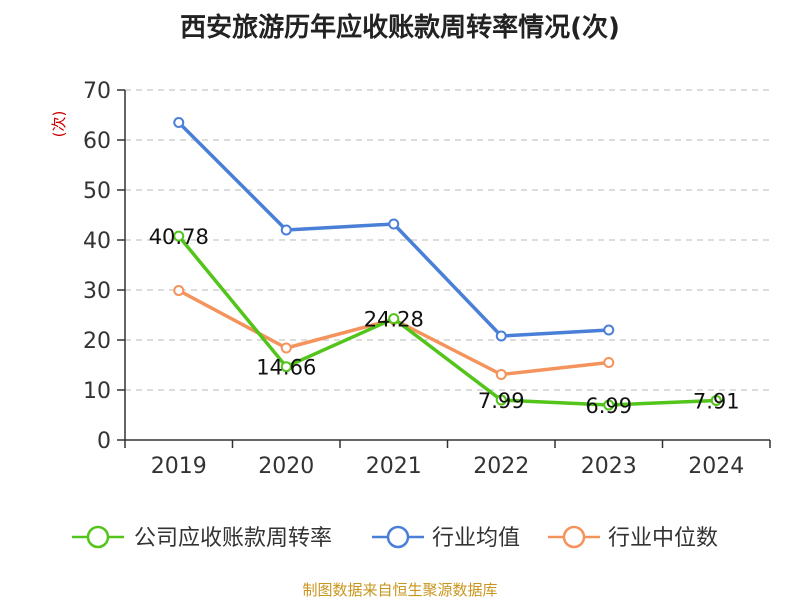 This screenshot has width=800, height=600. What do you see at coordinates (97, 341) in the screenshot?
I see `y-tick-label: 20` at bounding box center [97, 341].